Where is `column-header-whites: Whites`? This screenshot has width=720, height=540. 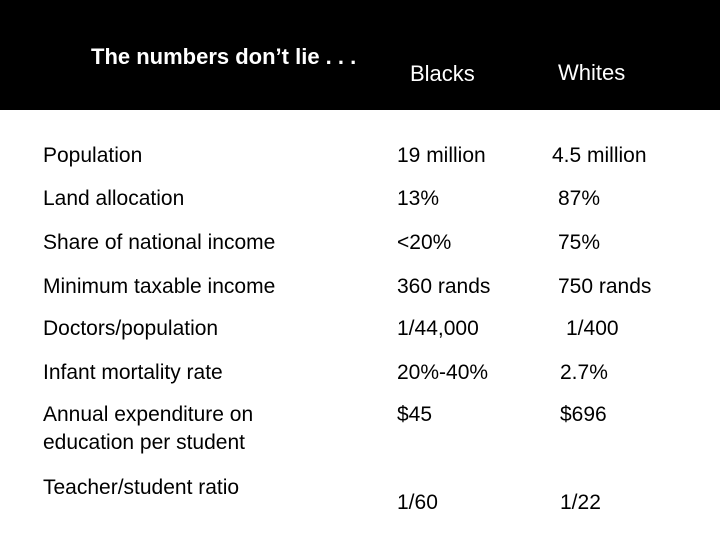
column-header-whites: Whites is located at coordinates (592, 72).